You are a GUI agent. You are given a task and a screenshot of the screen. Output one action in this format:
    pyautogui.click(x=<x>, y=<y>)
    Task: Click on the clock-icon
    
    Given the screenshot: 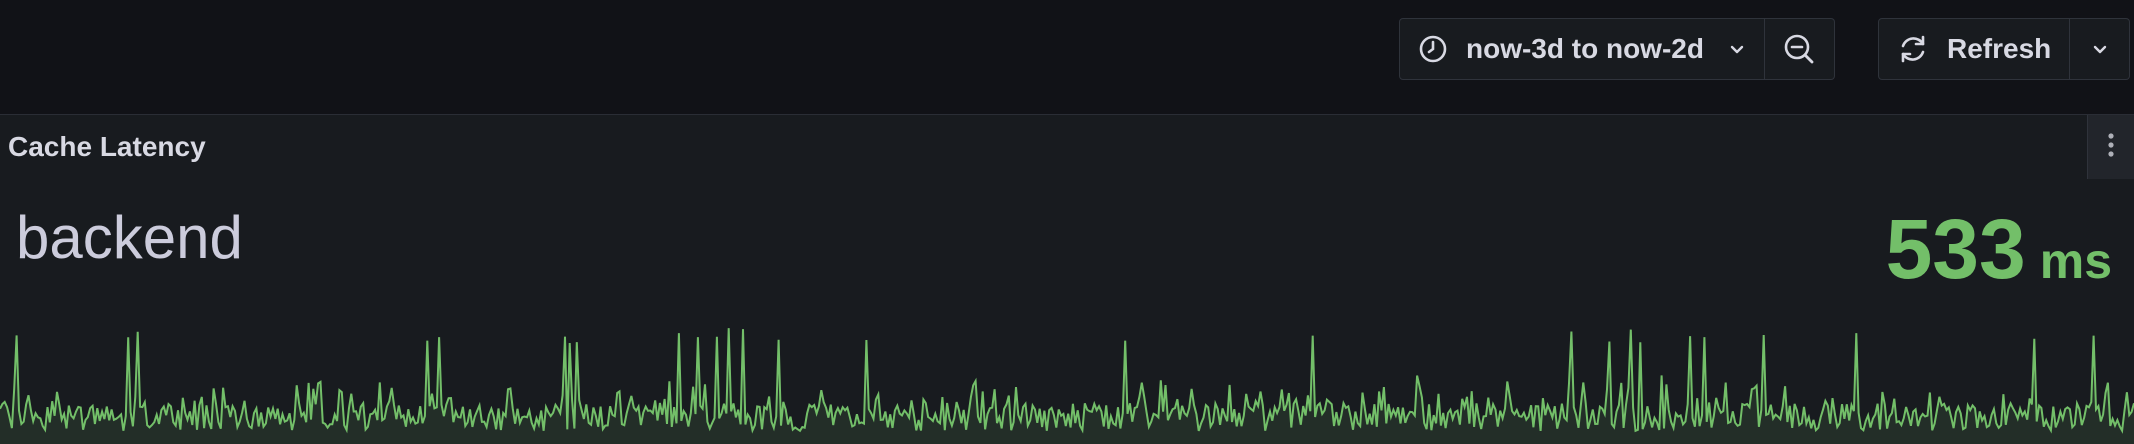 What is the action you would take?
    pyautogui.click(x=1433, y=49)
    